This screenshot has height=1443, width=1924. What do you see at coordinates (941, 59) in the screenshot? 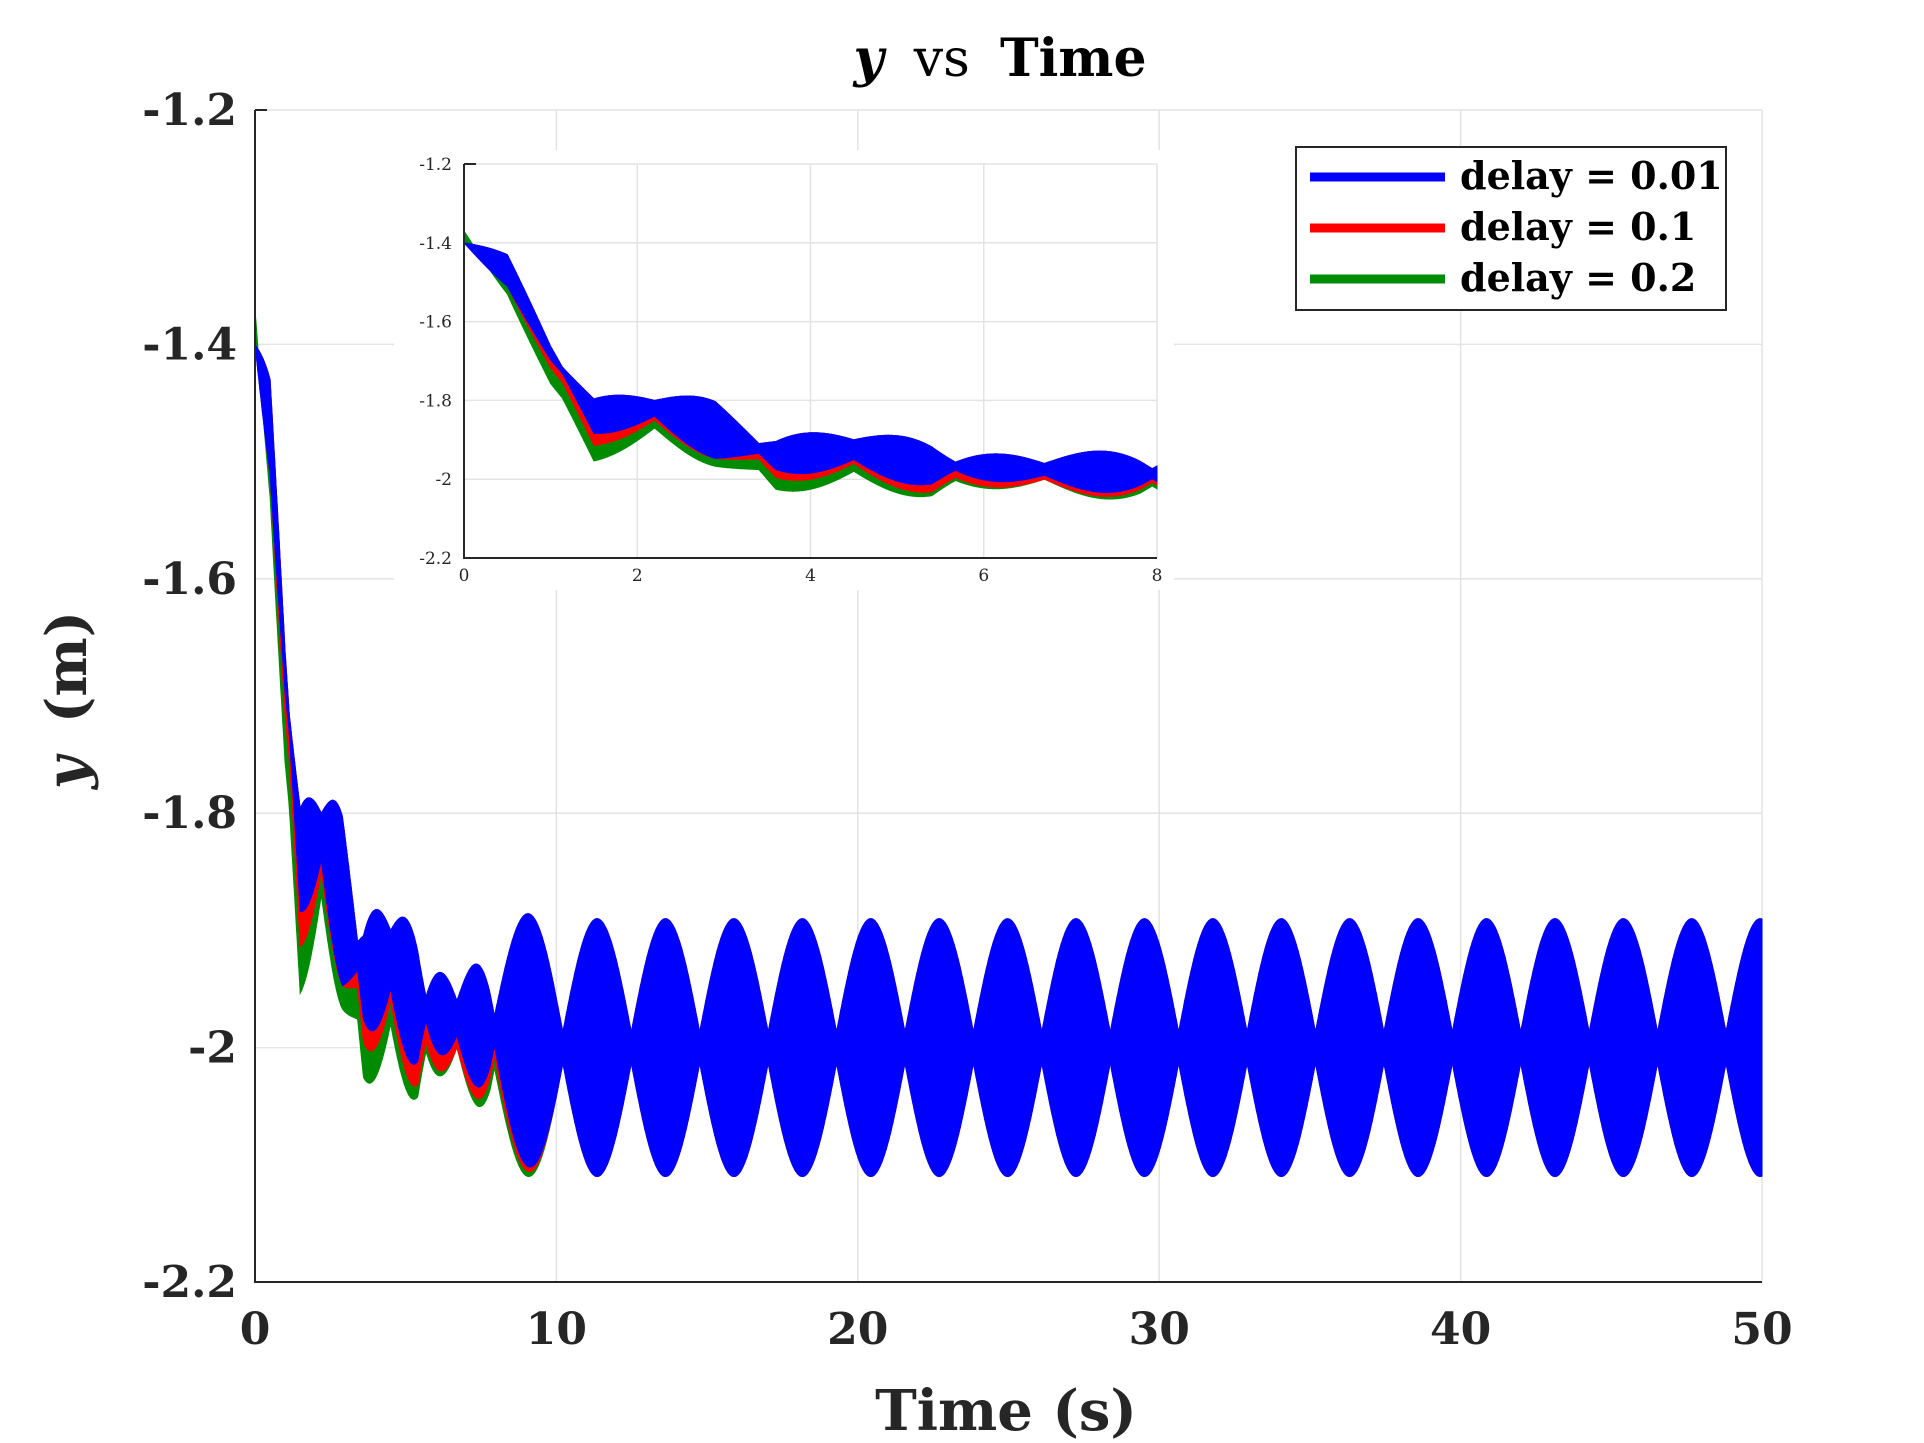
I see `title-vs: vs` at bounding box center [941, 59].